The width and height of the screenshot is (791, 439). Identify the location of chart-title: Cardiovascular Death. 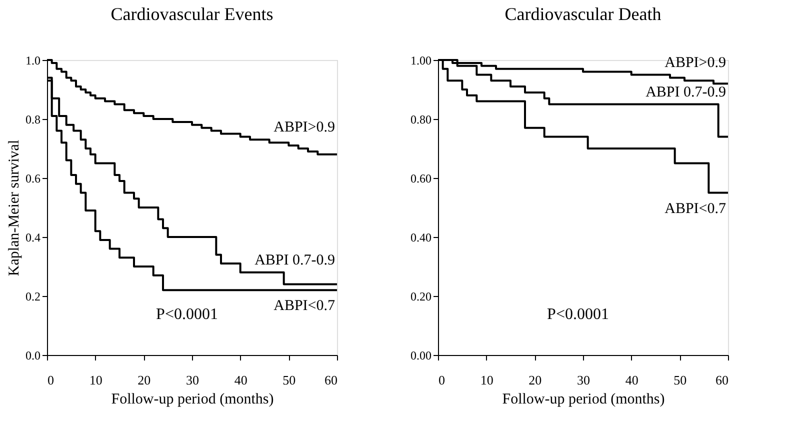
(583, 14).